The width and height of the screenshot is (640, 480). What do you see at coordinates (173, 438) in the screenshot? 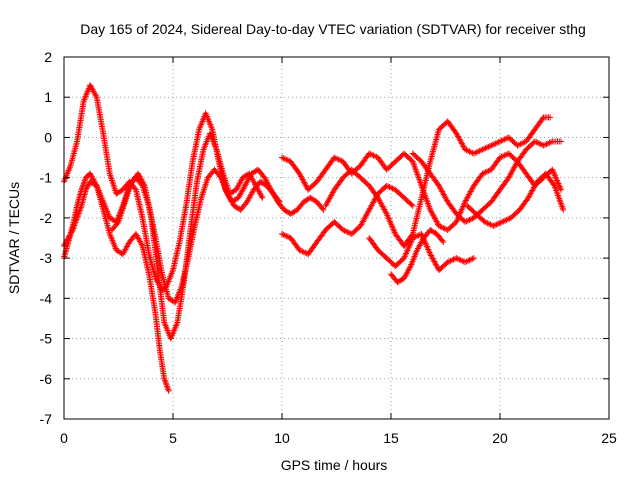
I see `x-tick-label: 5` at bounding box center [173, 438].